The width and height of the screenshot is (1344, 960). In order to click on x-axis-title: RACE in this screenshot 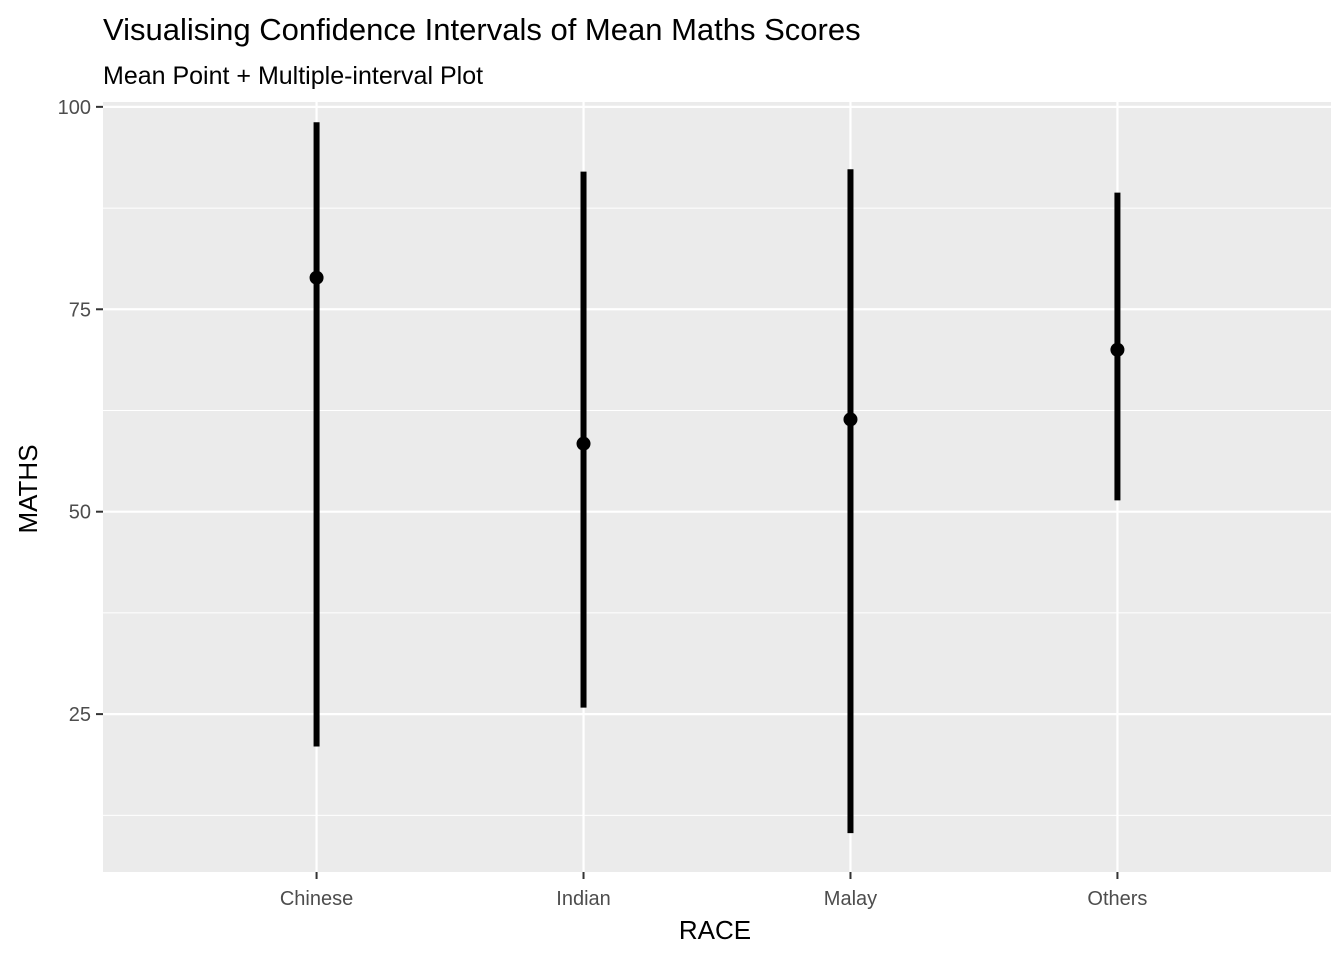, I will do `click(715, 930)`.